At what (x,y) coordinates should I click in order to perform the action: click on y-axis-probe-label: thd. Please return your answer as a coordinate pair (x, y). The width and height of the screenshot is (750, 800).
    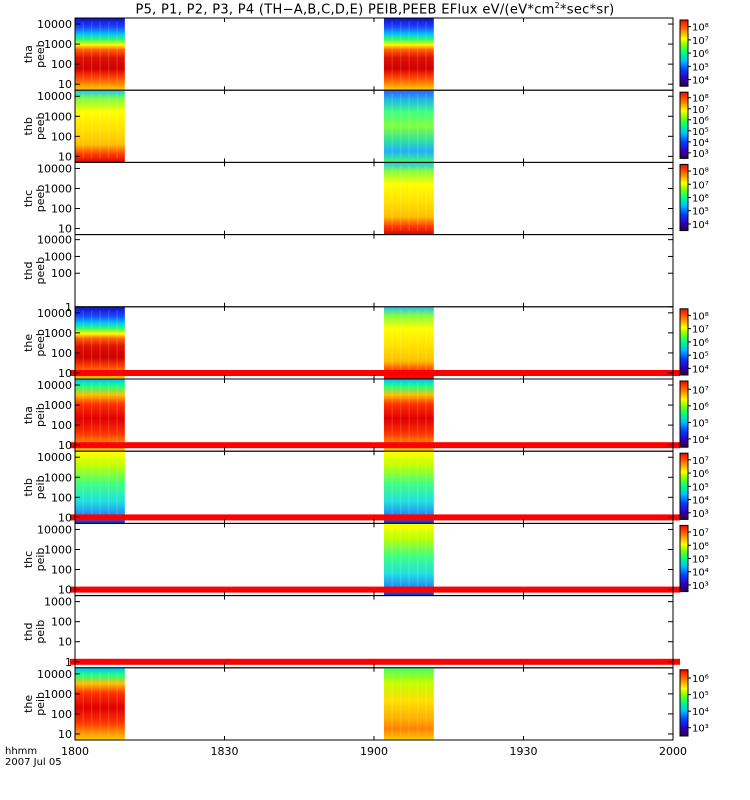
    Looking at the image, I should click on (28, 632).